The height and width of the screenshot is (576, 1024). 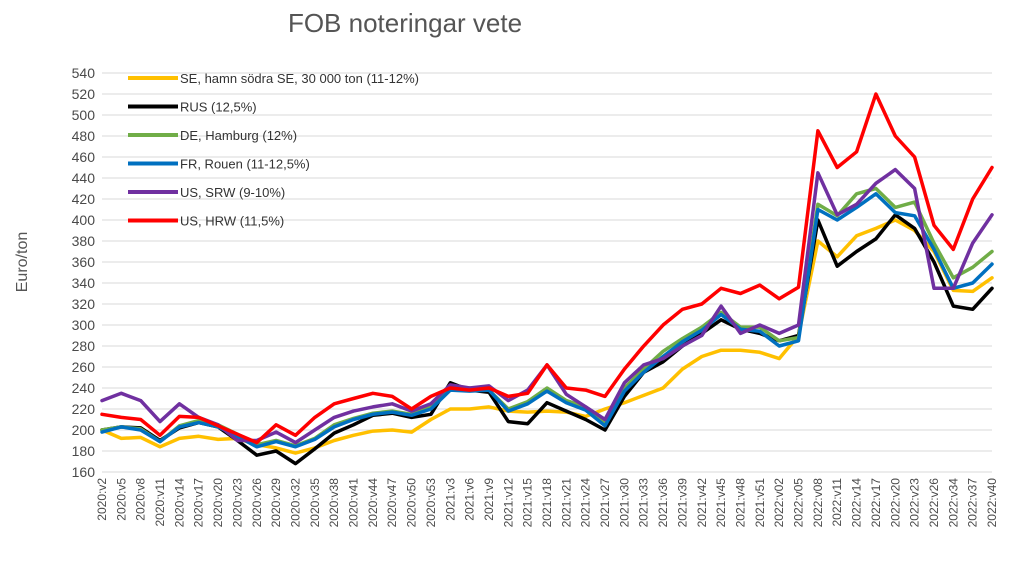 What do you see at coordinates (218, 107) in the screenshot?
I see `legend-label: RUS (12,5%)` at bounding box center [218, 107].